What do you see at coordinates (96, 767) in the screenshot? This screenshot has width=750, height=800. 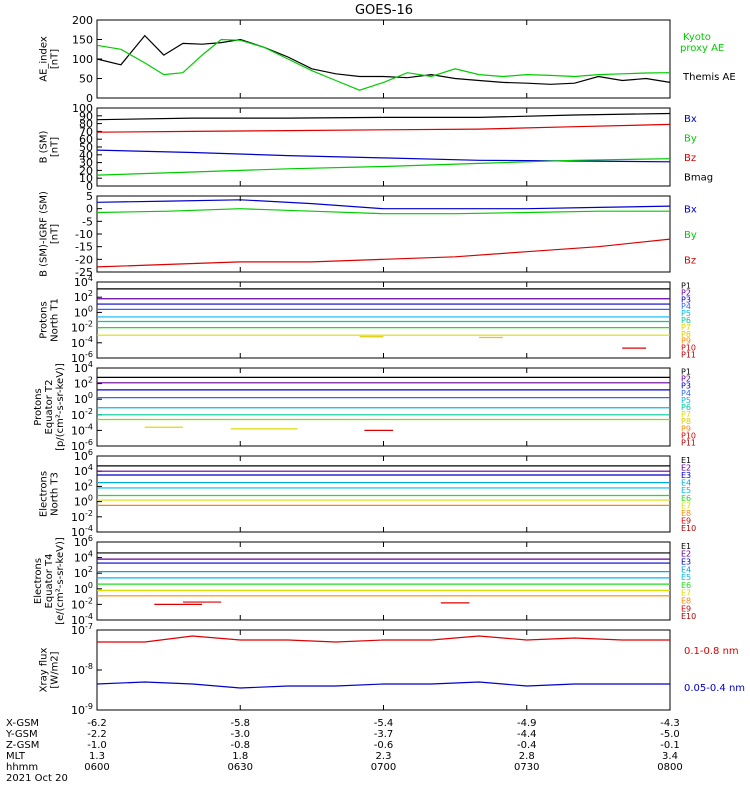 I see `ephemeris-value: 0600` at bounding box center [96, 767].